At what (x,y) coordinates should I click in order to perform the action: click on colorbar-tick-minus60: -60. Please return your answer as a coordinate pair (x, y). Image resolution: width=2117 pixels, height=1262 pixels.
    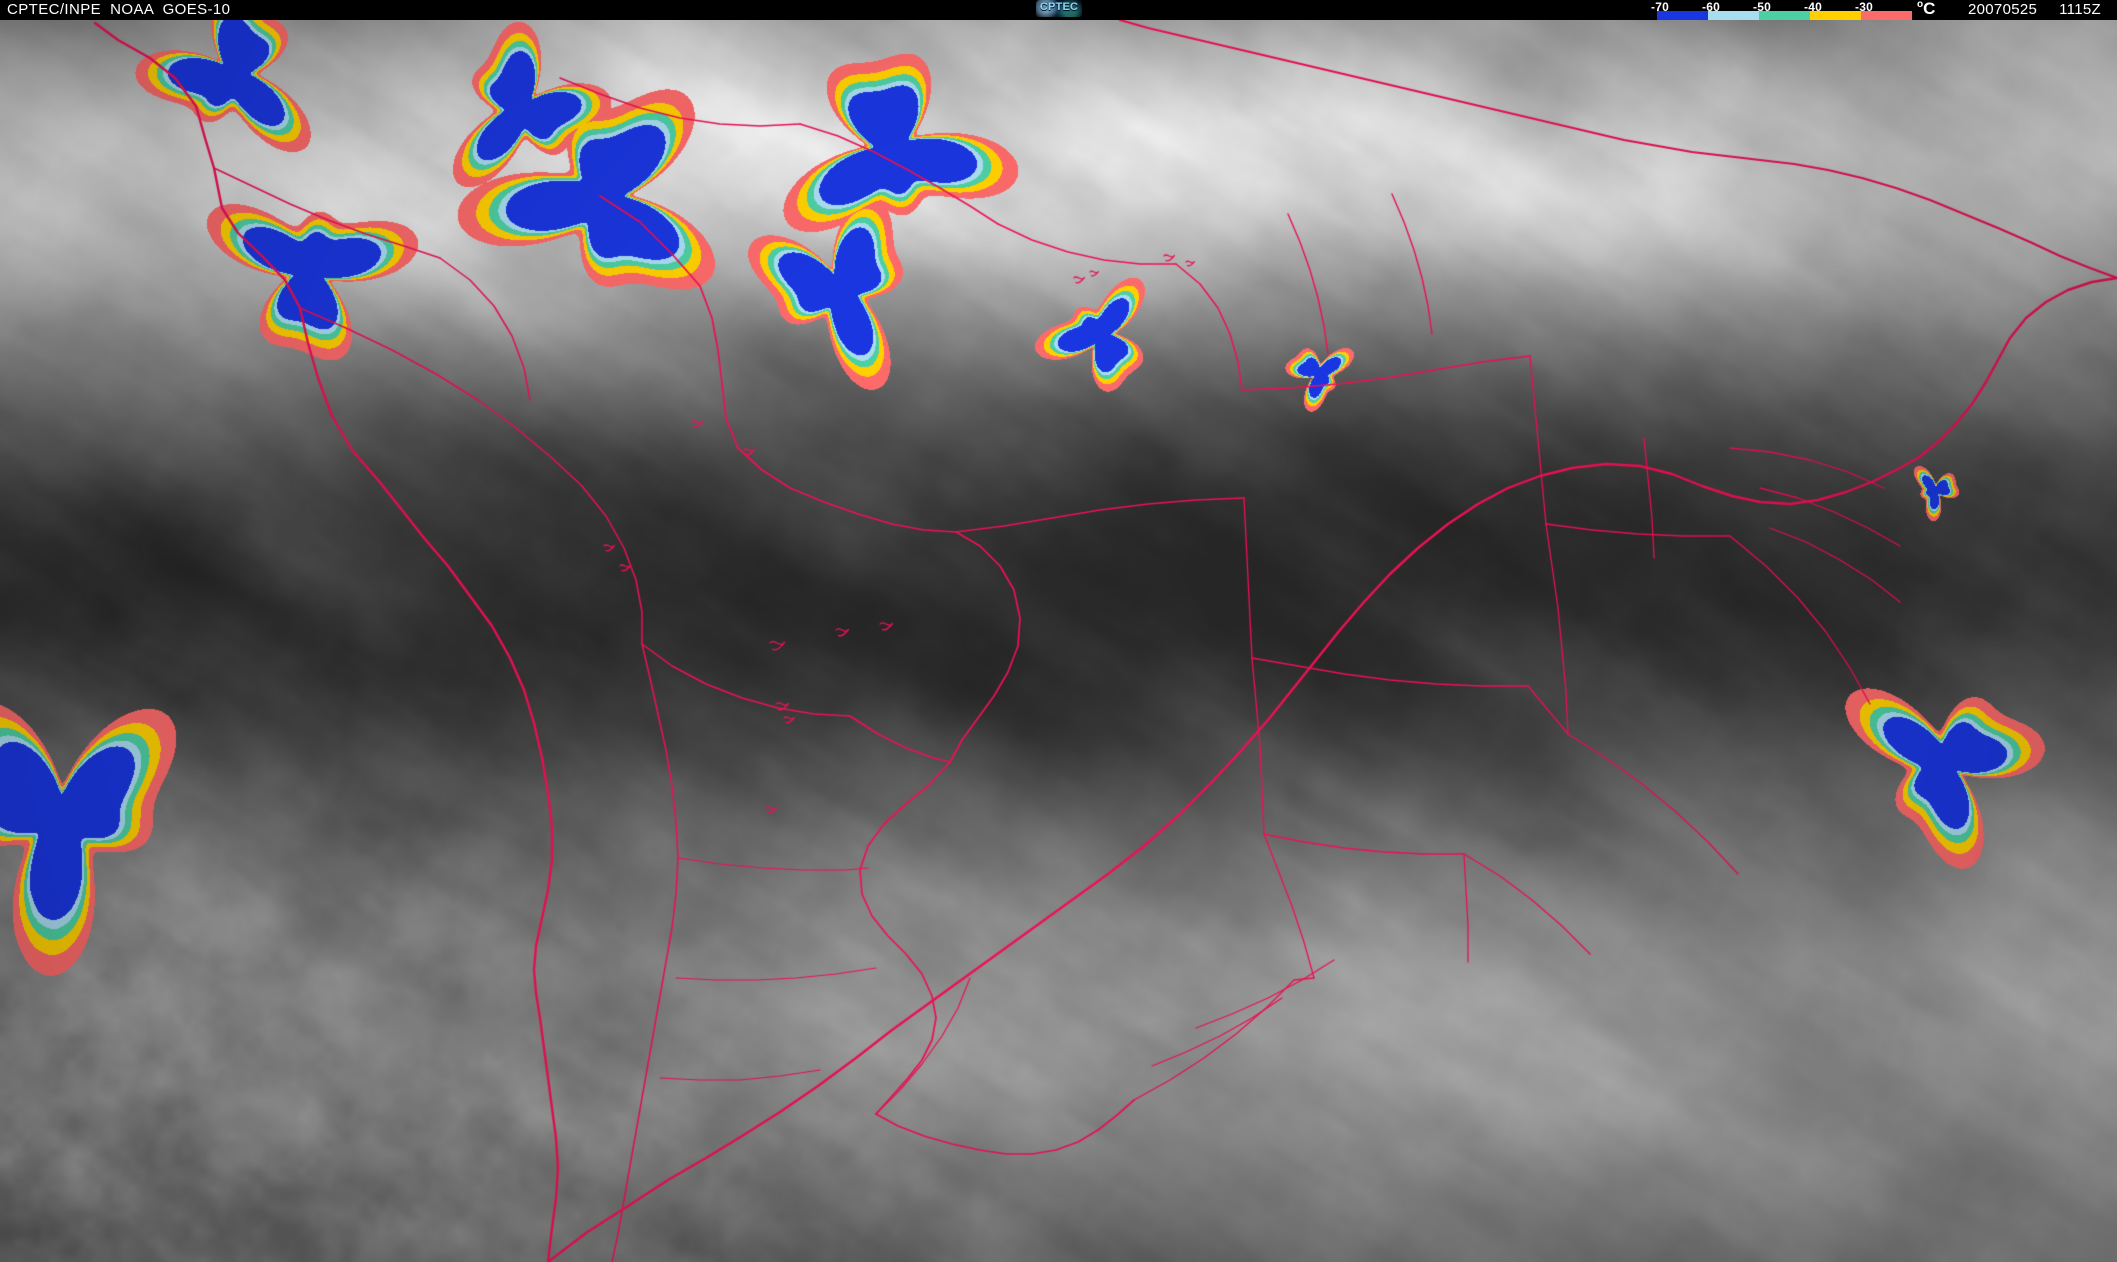
    Looking at the image, I should click on (1711, 7).